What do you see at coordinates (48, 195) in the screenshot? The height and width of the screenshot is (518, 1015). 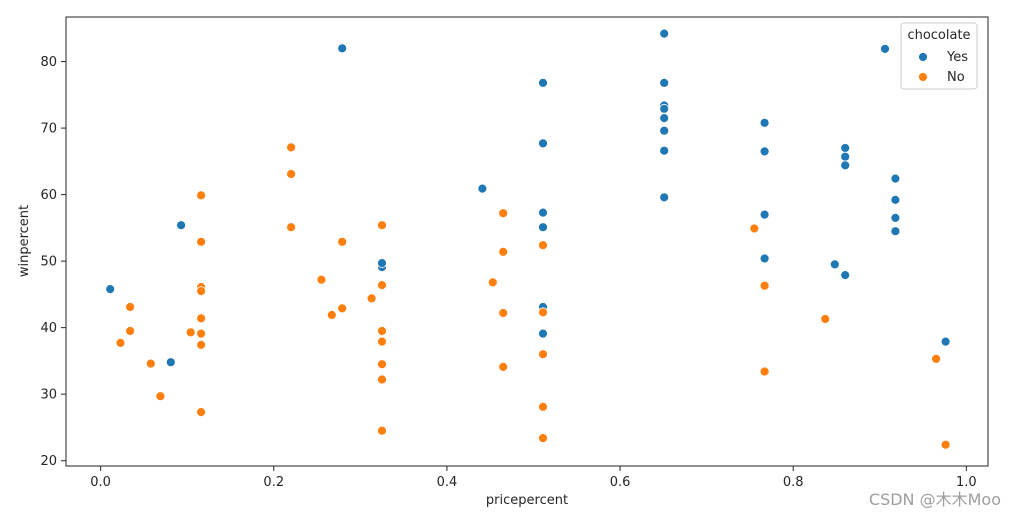 I see `y-tick-label: 60` at bounding box center [48, 195].